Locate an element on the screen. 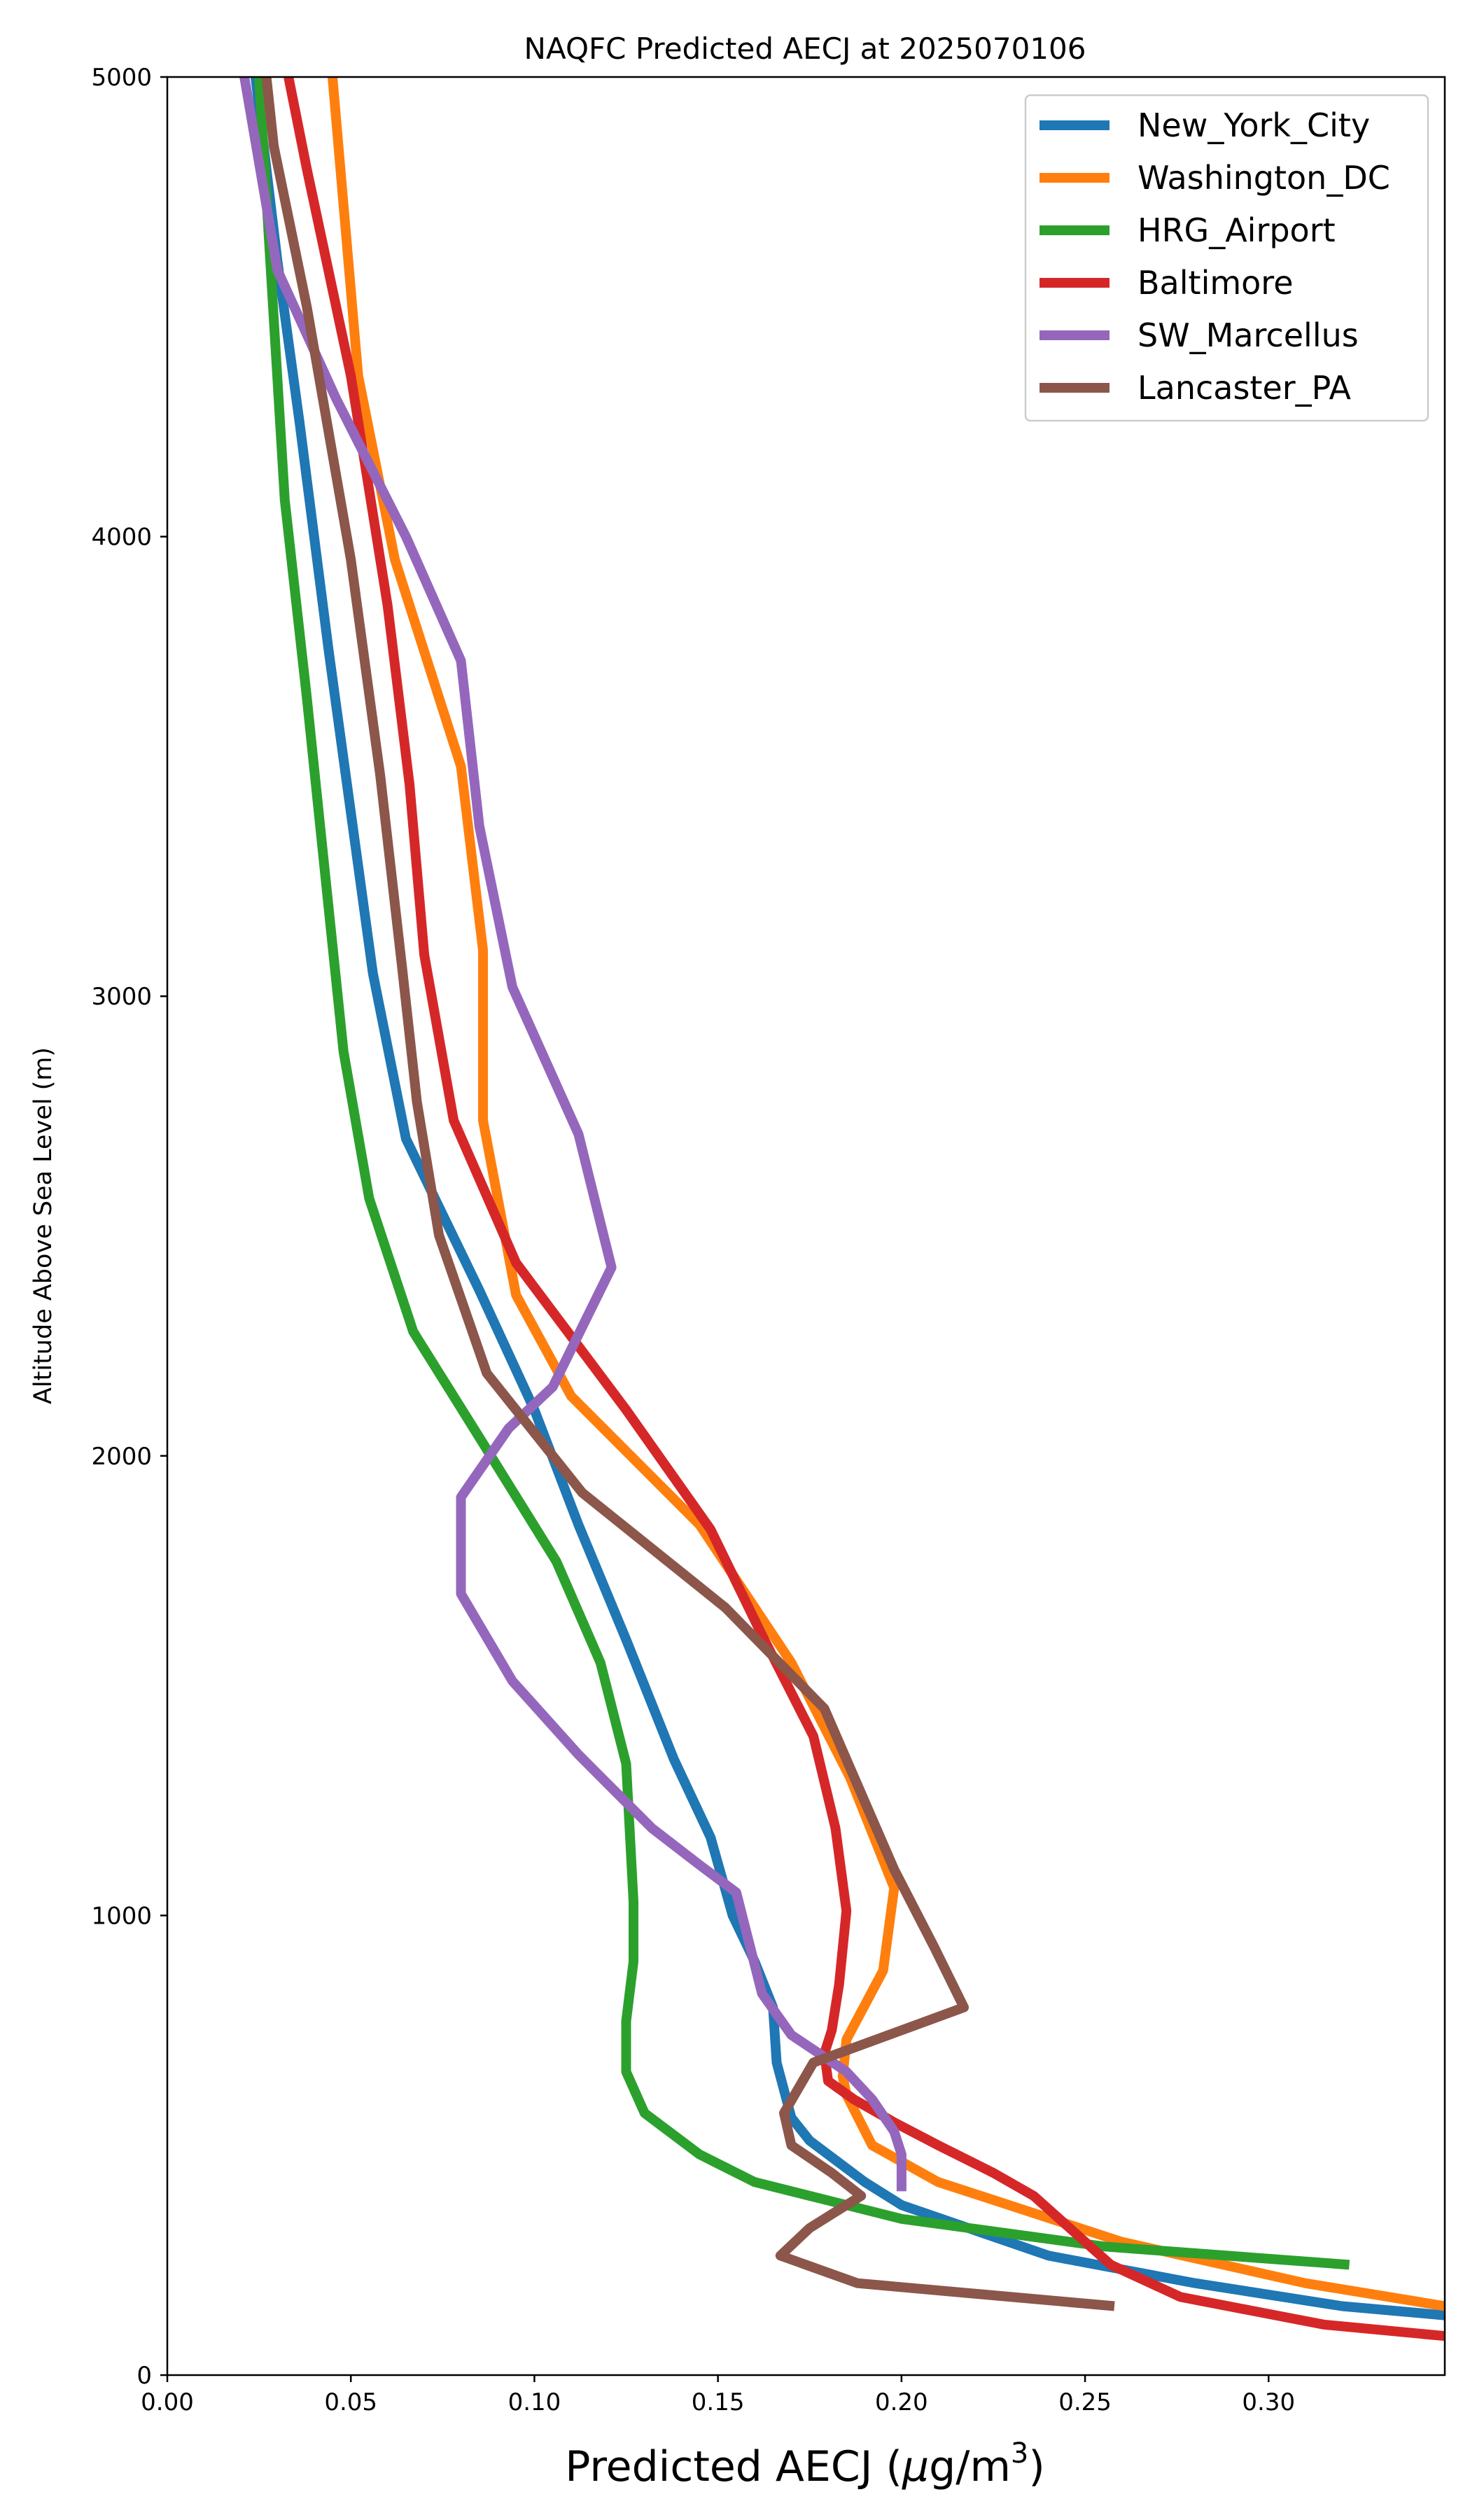 The height and width of the screenshot is (2520, 1470). y-tick-label: 3000 is located at coordinates (121, 997).